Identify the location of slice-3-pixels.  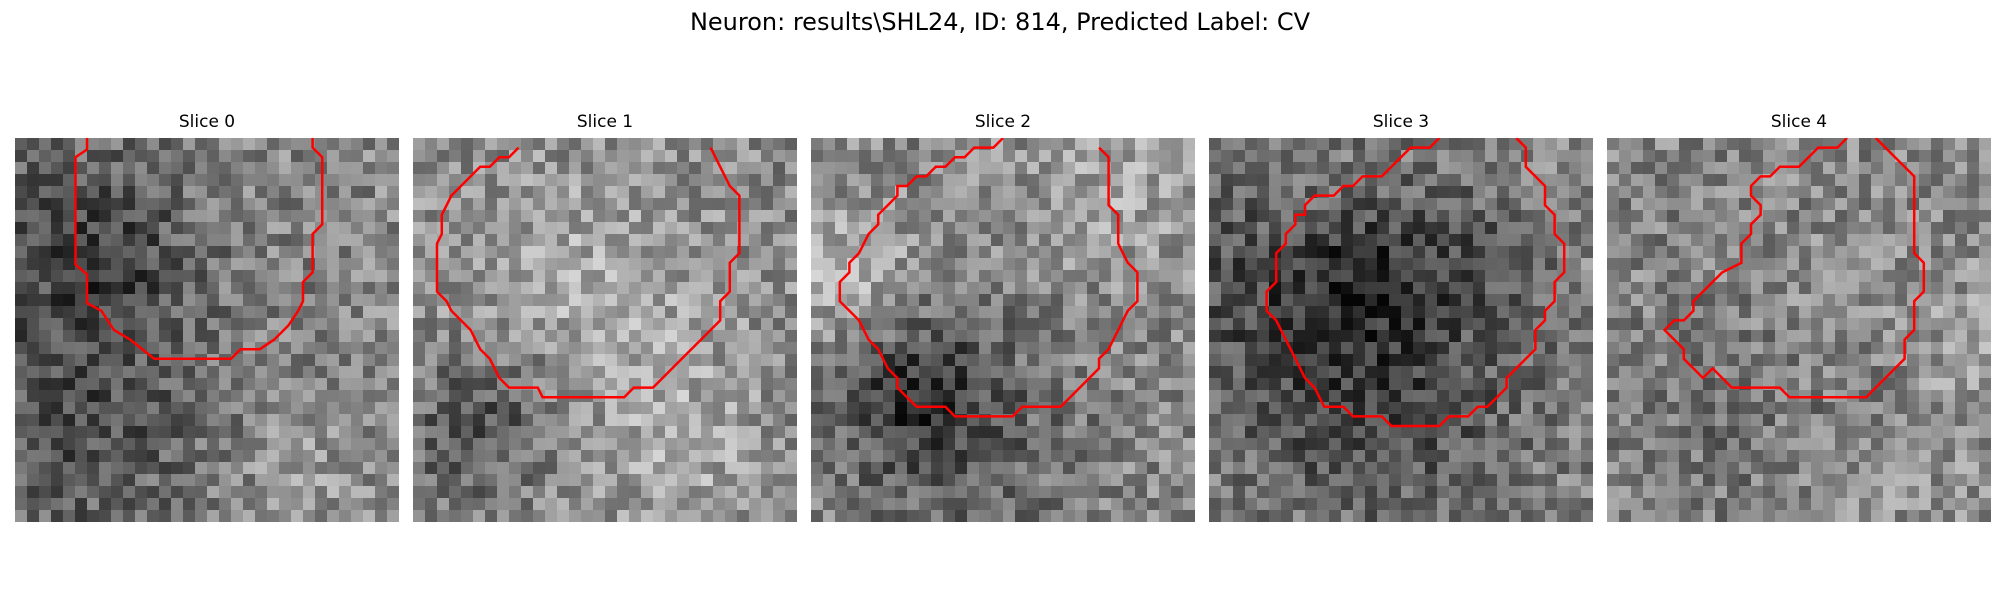
(1401, 330).